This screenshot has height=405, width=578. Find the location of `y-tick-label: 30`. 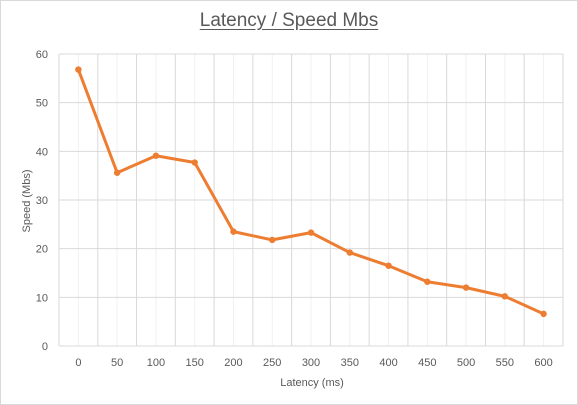

y-tick-label: 30 is located at coordinates (42, 201).